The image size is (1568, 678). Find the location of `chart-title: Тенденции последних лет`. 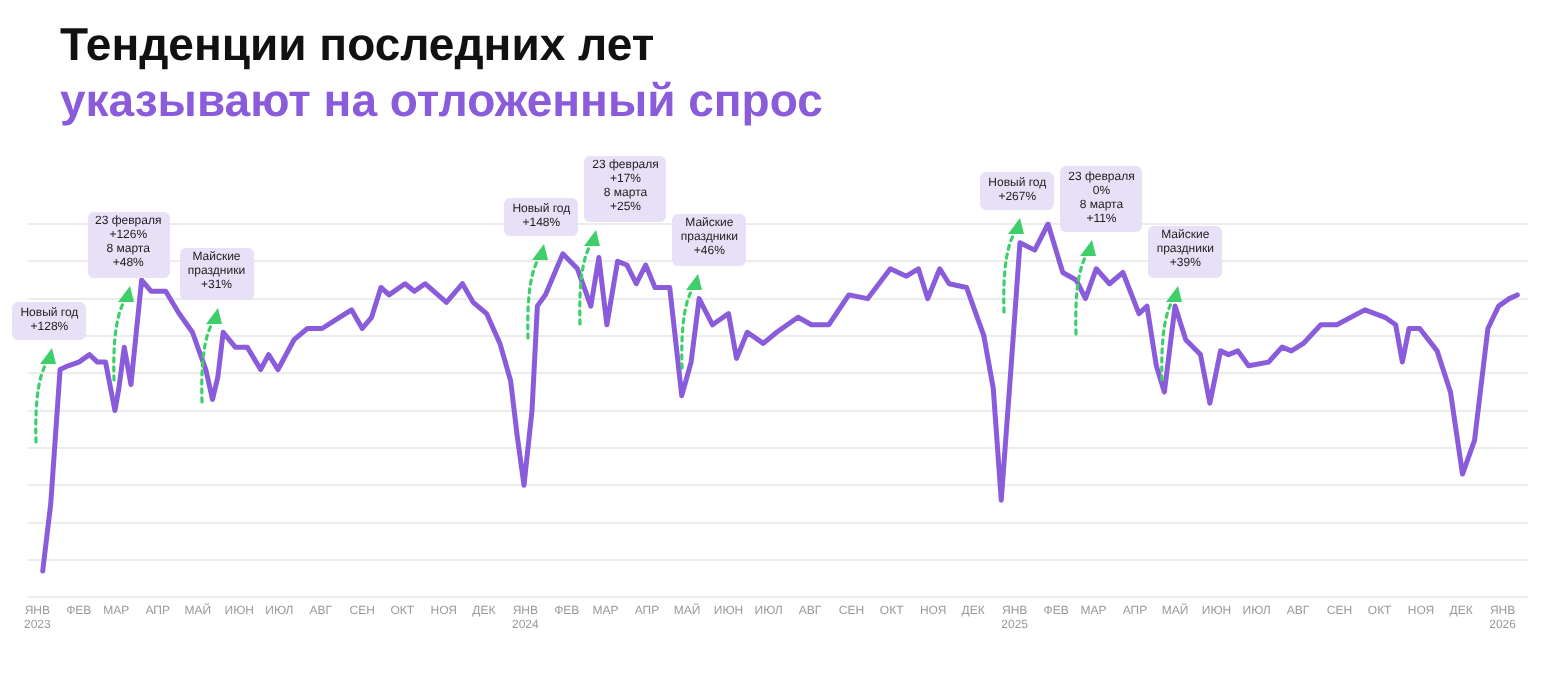

chart-title: Тенденции последних лет is located at coordinates (358, 44).